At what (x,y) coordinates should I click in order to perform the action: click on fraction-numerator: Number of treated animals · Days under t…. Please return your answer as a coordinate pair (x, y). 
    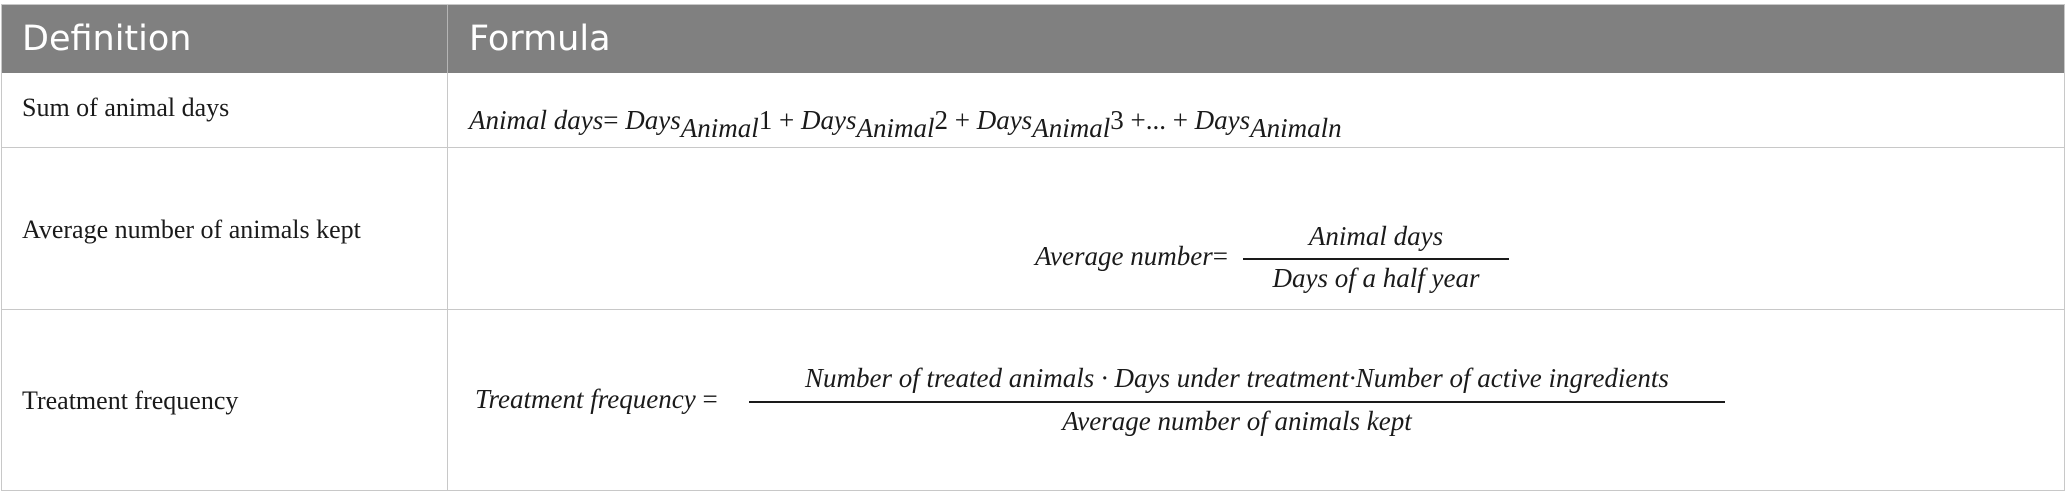
    Looking at the image, I should click on (1237, 378).